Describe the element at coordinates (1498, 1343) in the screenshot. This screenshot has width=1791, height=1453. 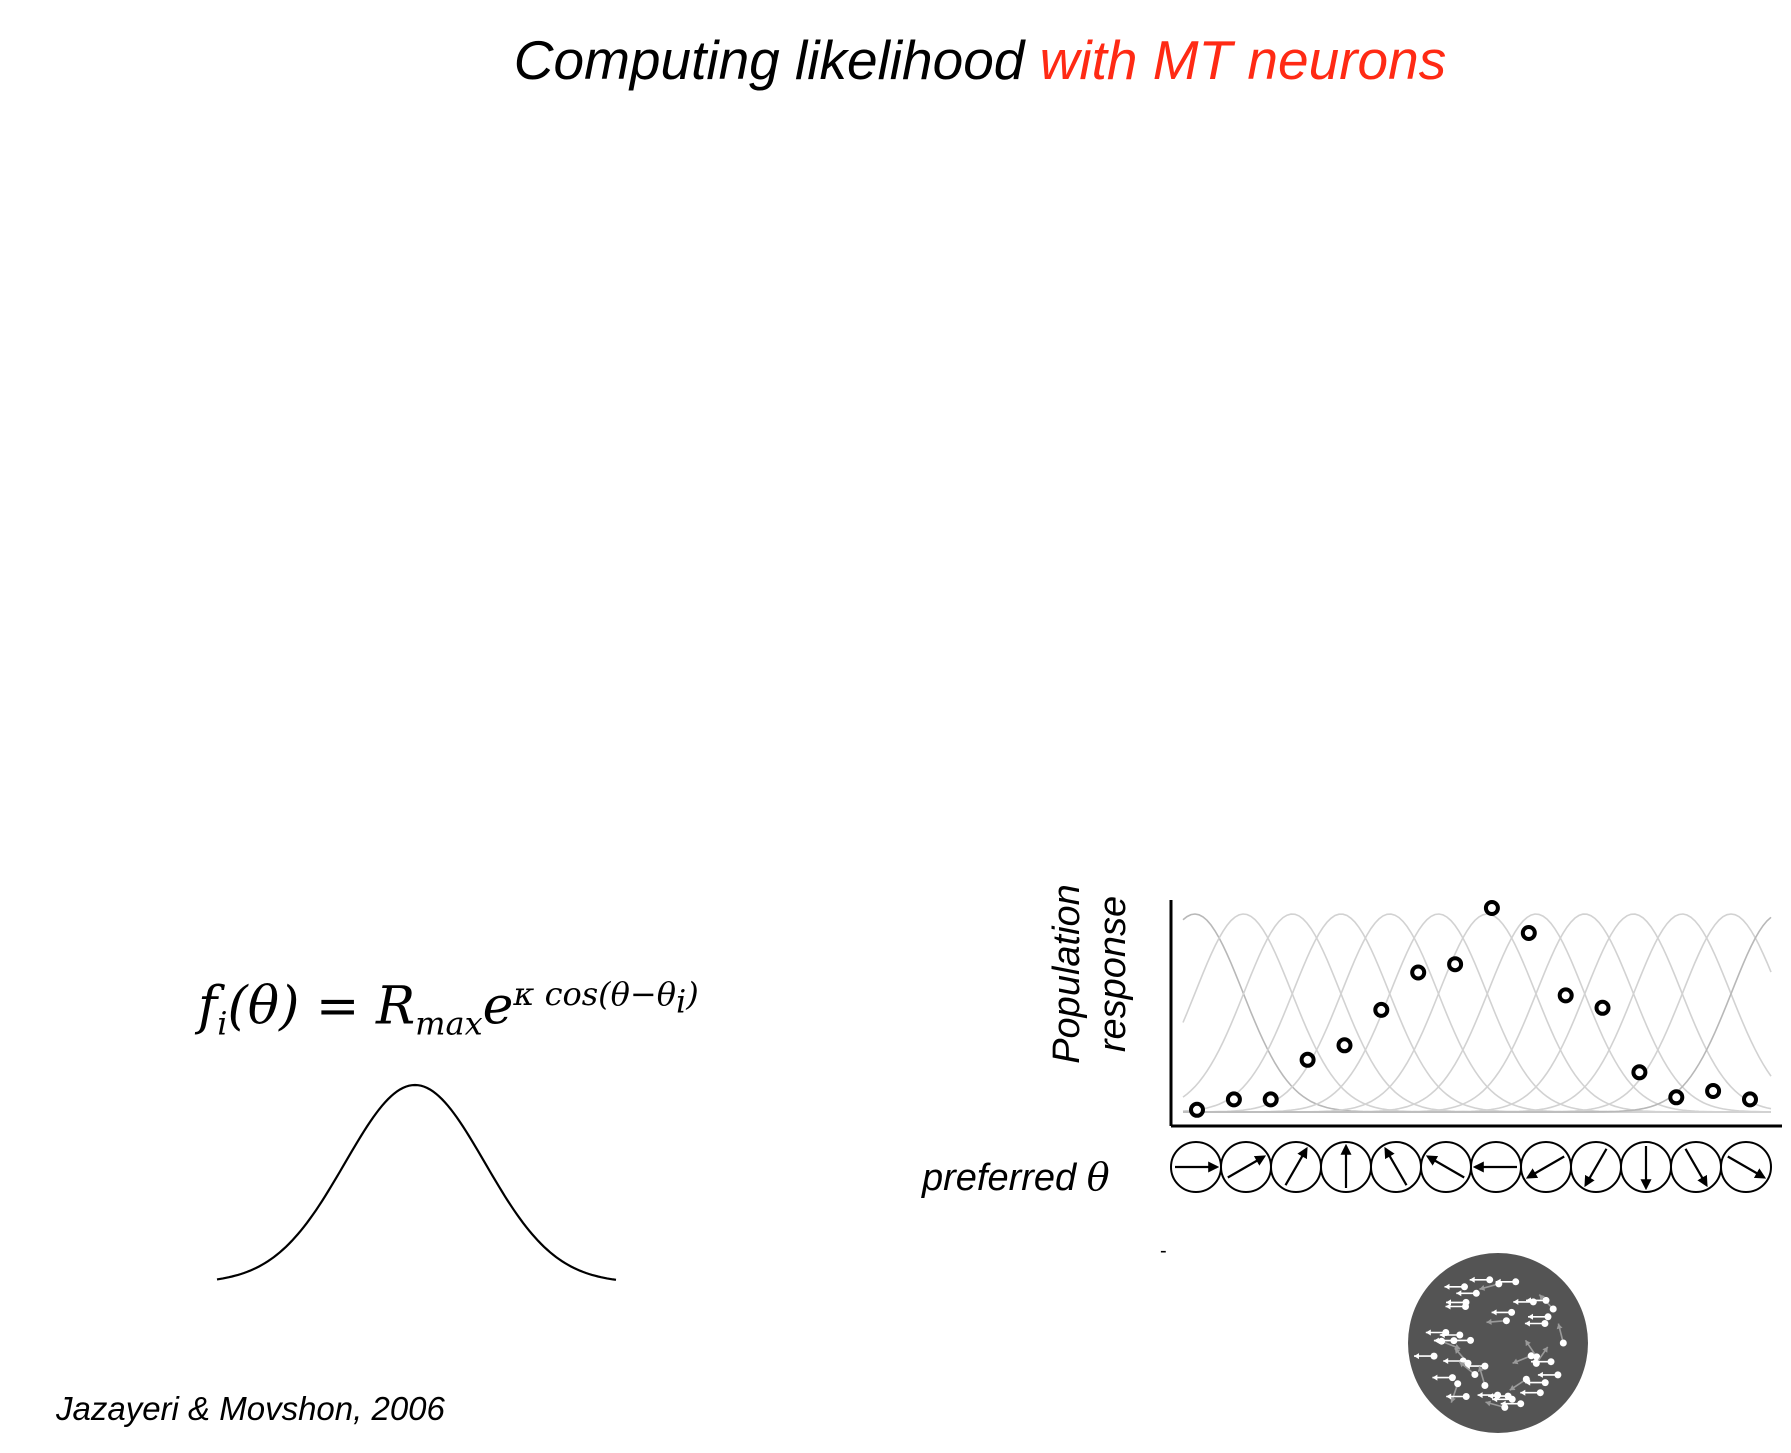
I see `random-dot-stimulus` at that location.